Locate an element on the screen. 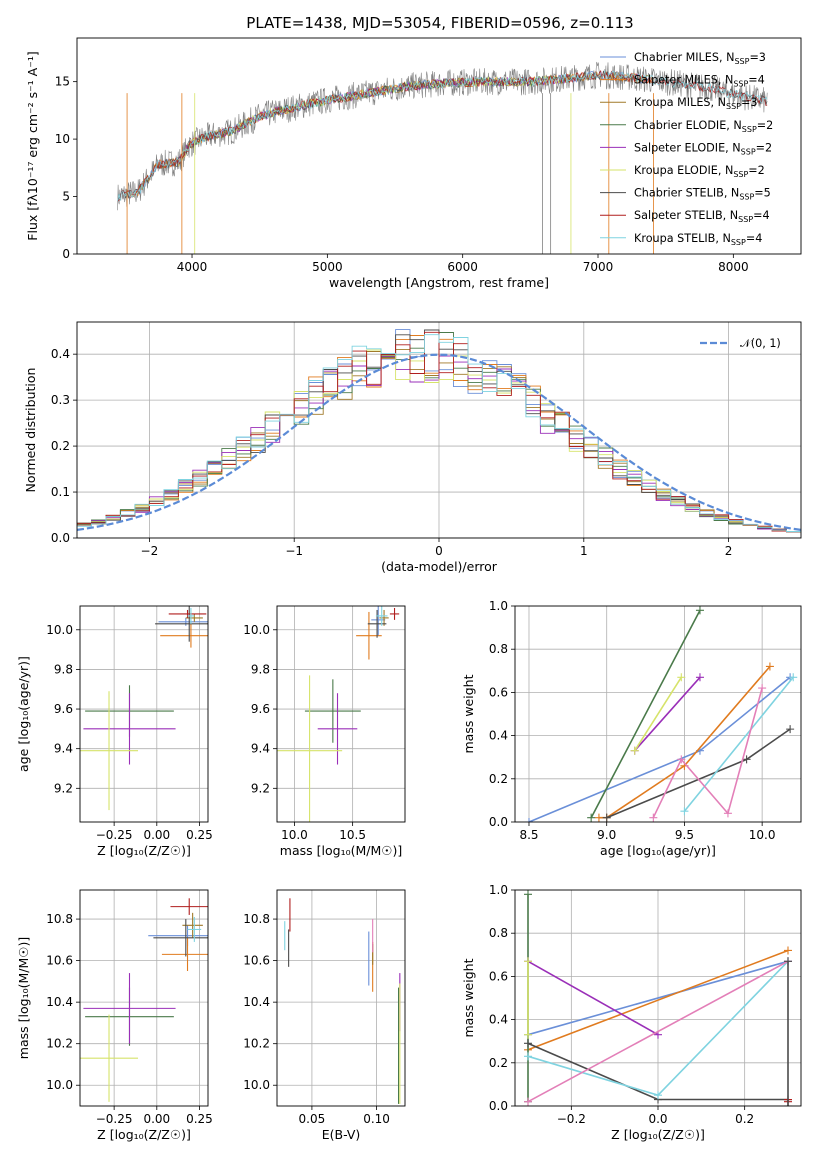 Image resolution: width=819 pixels, height=1170 pixels. x-tick-label: 10.5 is located at coordinates (352, 835).